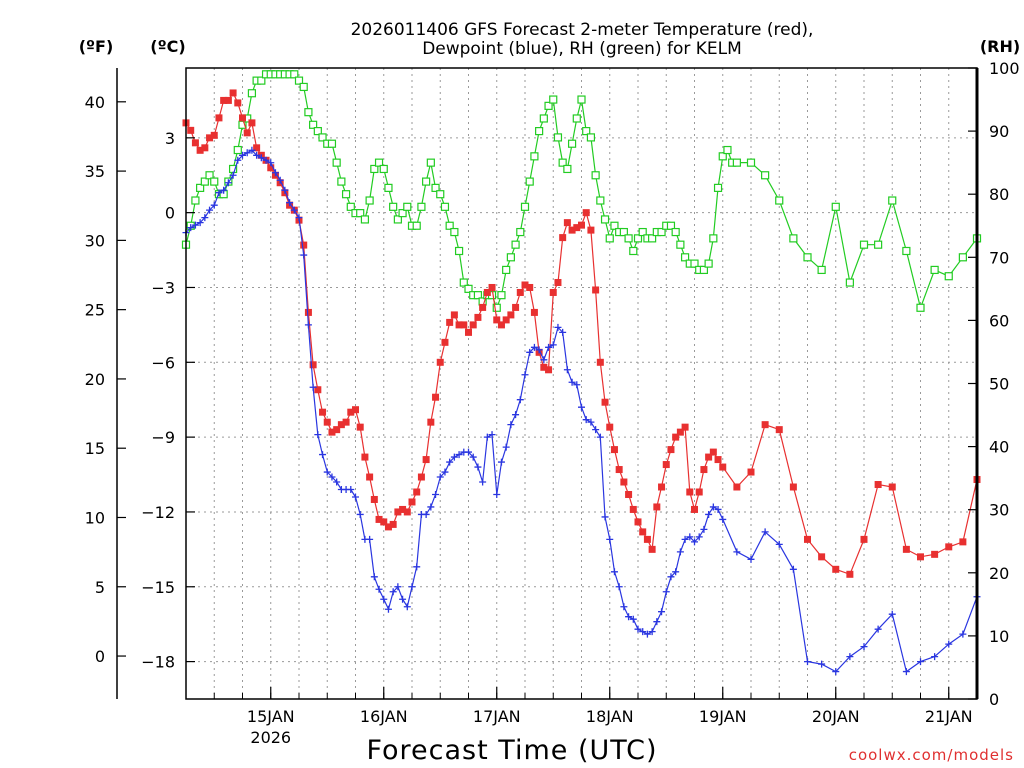 This screenshot has width=1024, height=768. Describe the element at coordinates (100, 587) in the screenshot. I see `fahrenheit-tick-label: 5` at that location.